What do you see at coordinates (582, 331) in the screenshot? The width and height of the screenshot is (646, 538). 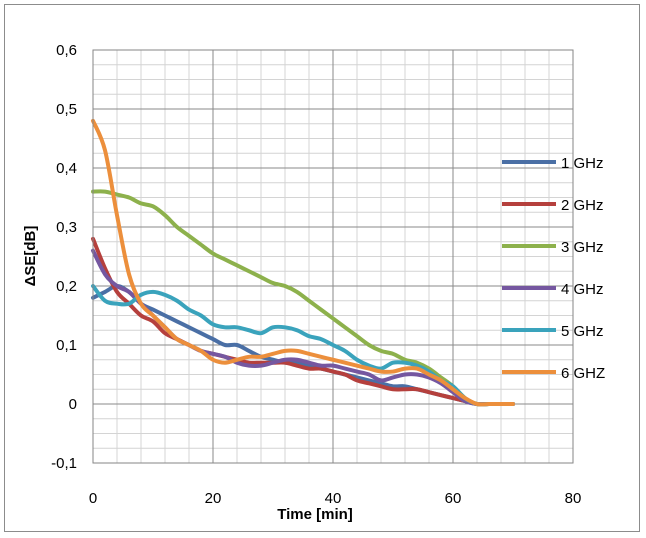 I see `legend-label: 5 GHz` at bounding box center [582, 331].